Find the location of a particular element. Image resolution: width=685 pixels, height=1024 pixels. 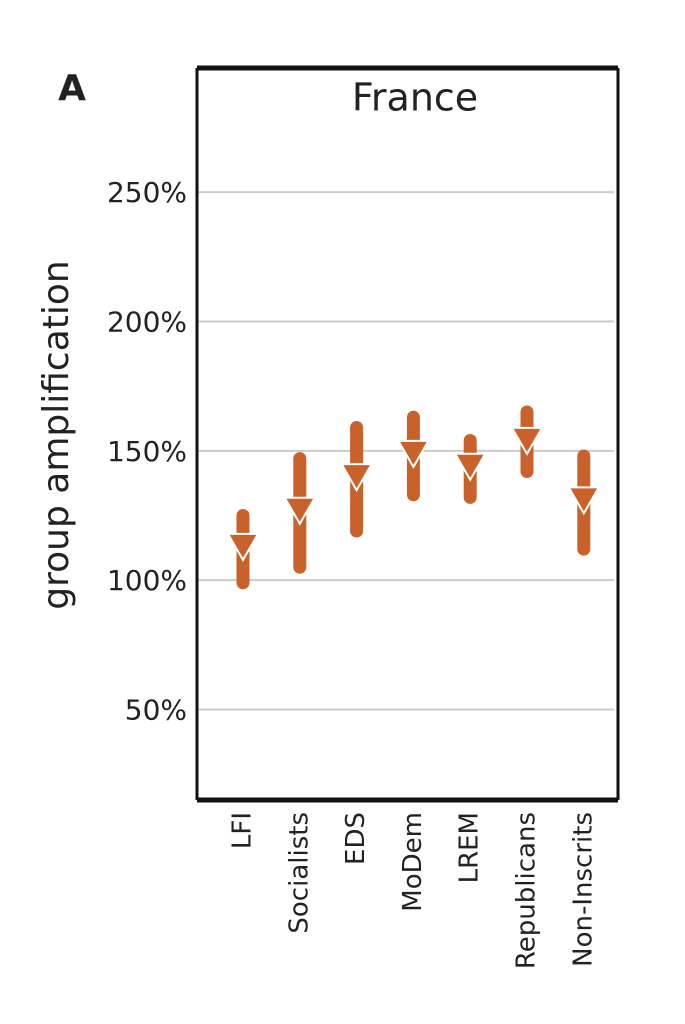

panel-label: A is located at coordinates (72, 88).